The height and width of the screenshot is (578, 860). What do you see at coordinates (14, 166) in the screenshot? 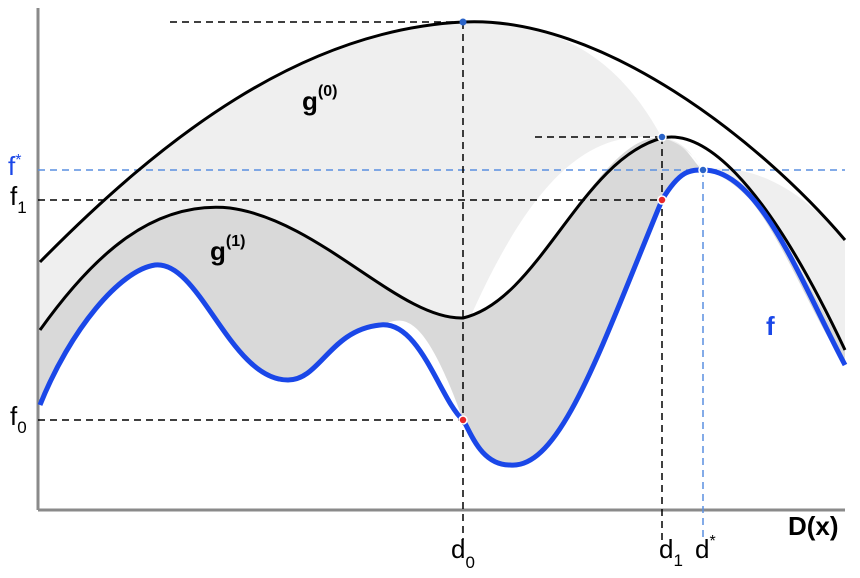
I see `f-star-label: f*` at bounding box center [14, 166].